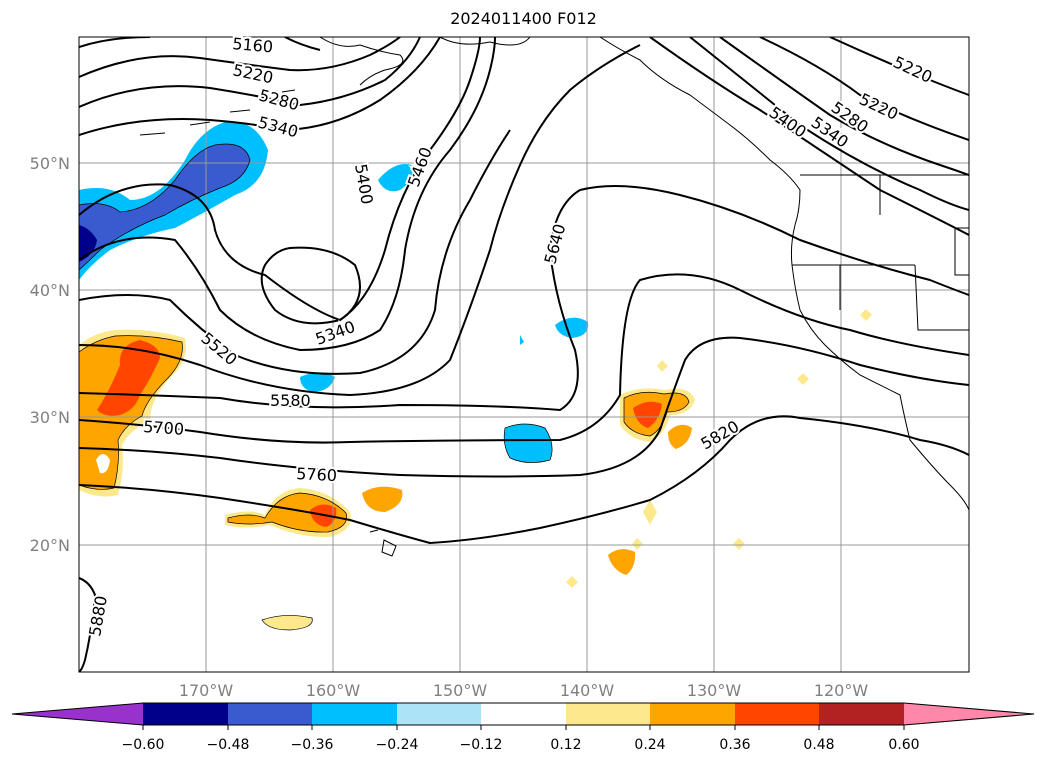 The width and height of the screenshot is (1047, 765). I want to click on colorbar-tick-label: 0.24, so click(649, 745).